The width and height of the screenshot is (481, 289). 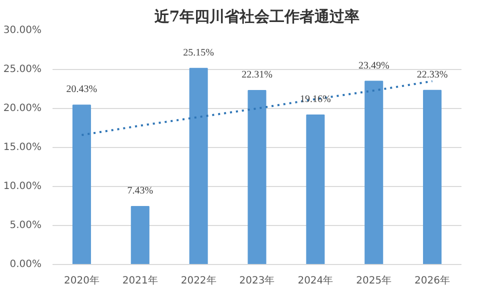 I want to click on x-tick-label: 2026年, so click(x=432, y=280).